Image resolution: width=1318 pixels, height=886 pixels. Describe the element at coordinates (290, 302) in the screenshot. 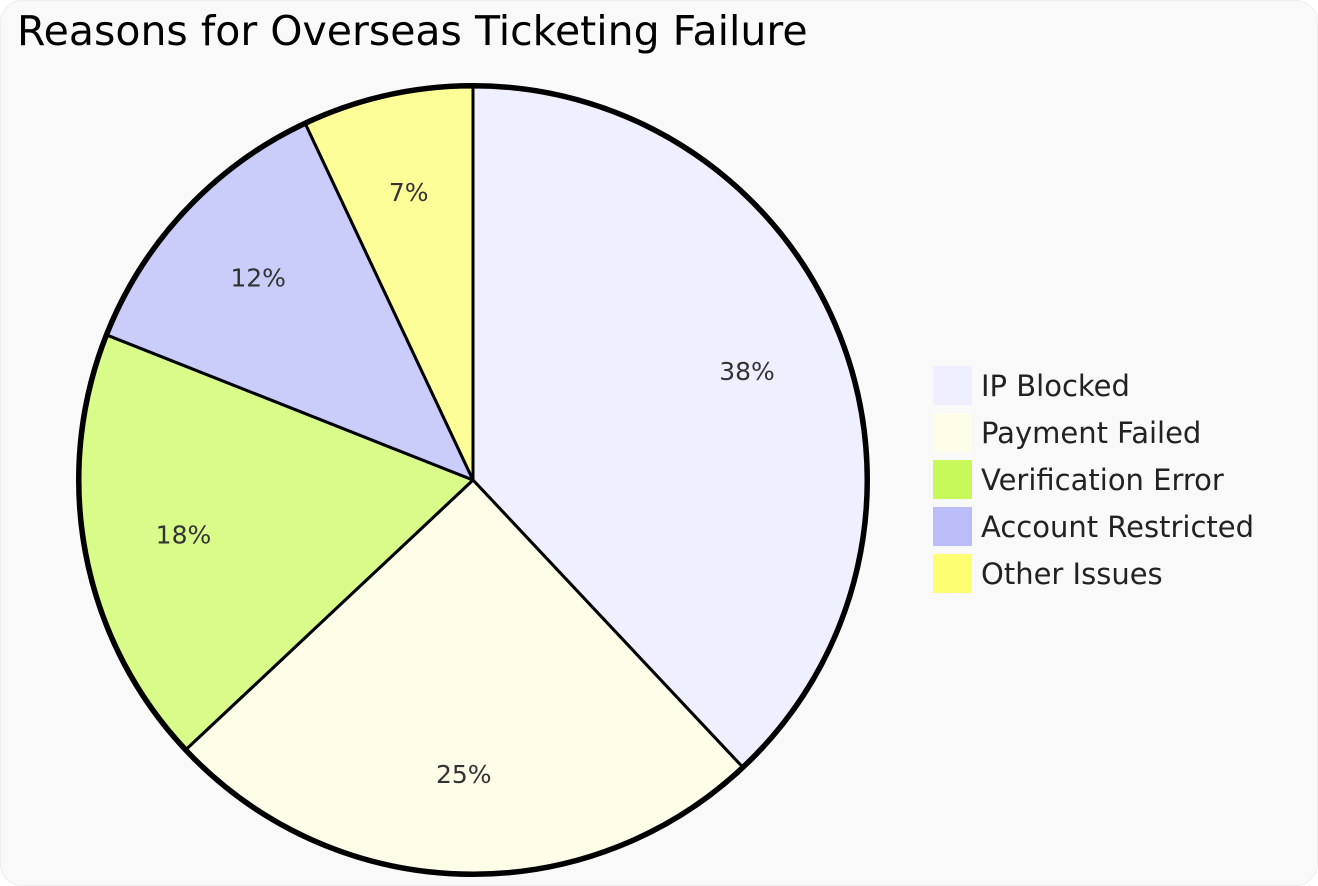

I see `pie-slice-account-restricted` at that location.